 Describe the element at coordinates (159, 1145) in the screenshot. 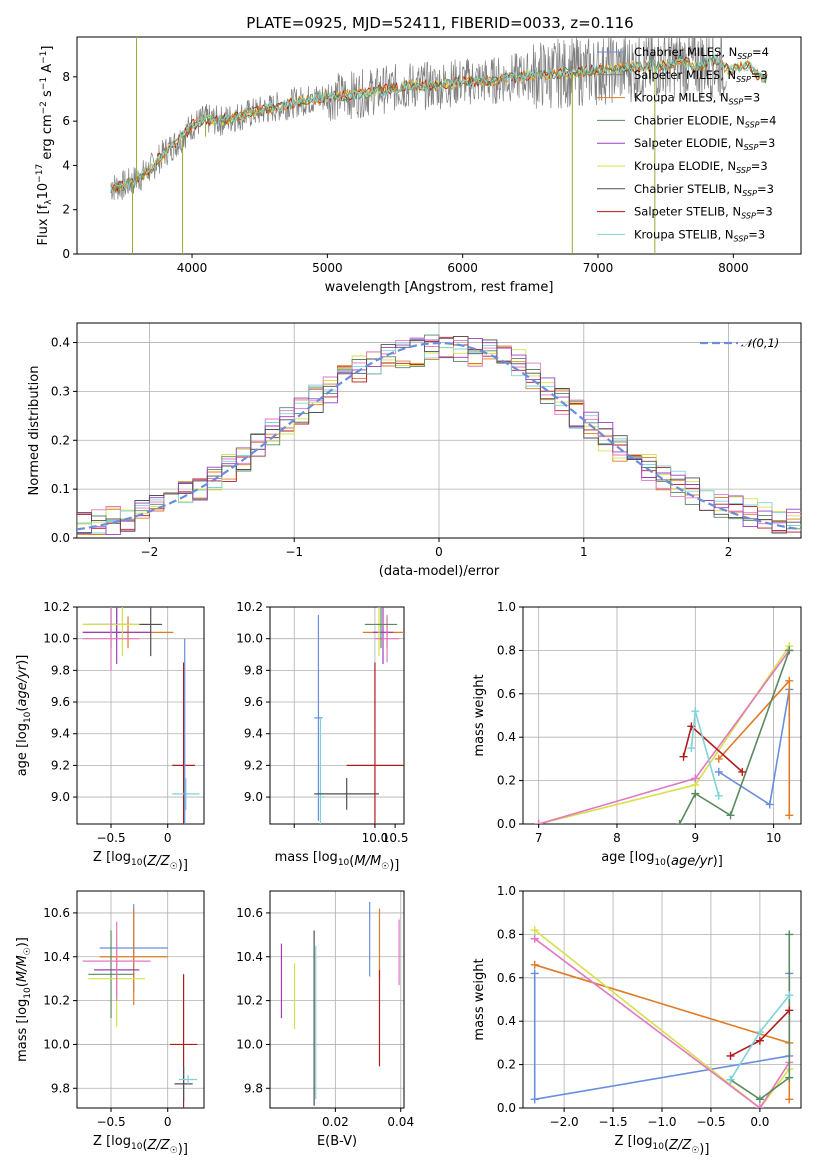

I see `label-part: Z/Z` at that location.